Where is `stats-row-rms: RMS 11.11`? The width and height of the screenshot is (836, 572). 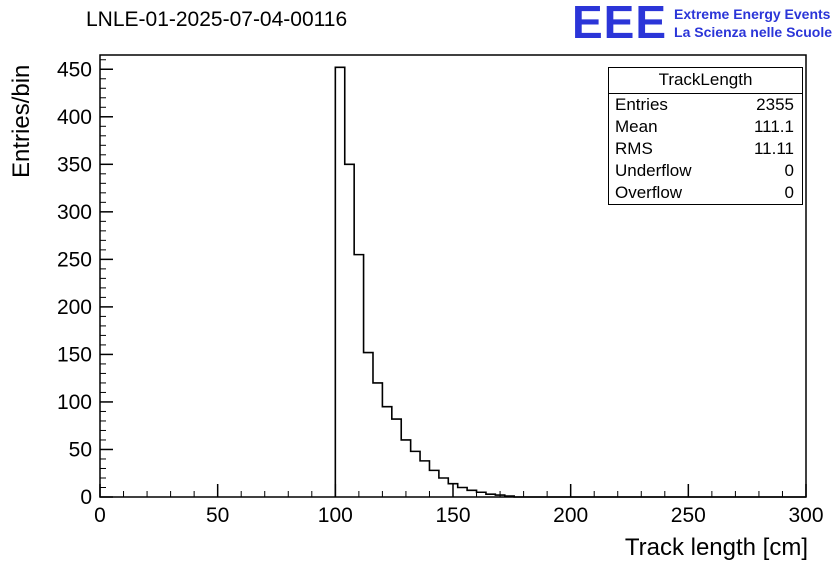
stats-row-rms: RMS 11.11 is located at coordinates (705, 149).